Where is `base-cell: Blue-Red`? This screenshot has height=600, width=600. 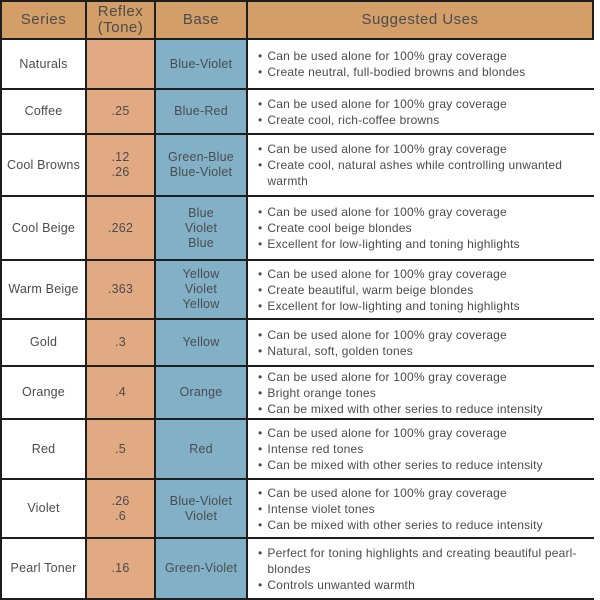 base-cell: Blue-Red is located at coordinates (202, 111).